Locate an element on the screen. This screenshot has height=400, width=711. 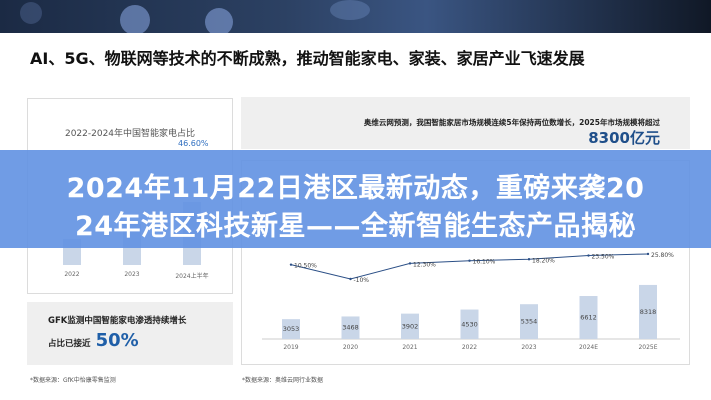
x-tick-label: 2020 is located at coordinates (350, 347).